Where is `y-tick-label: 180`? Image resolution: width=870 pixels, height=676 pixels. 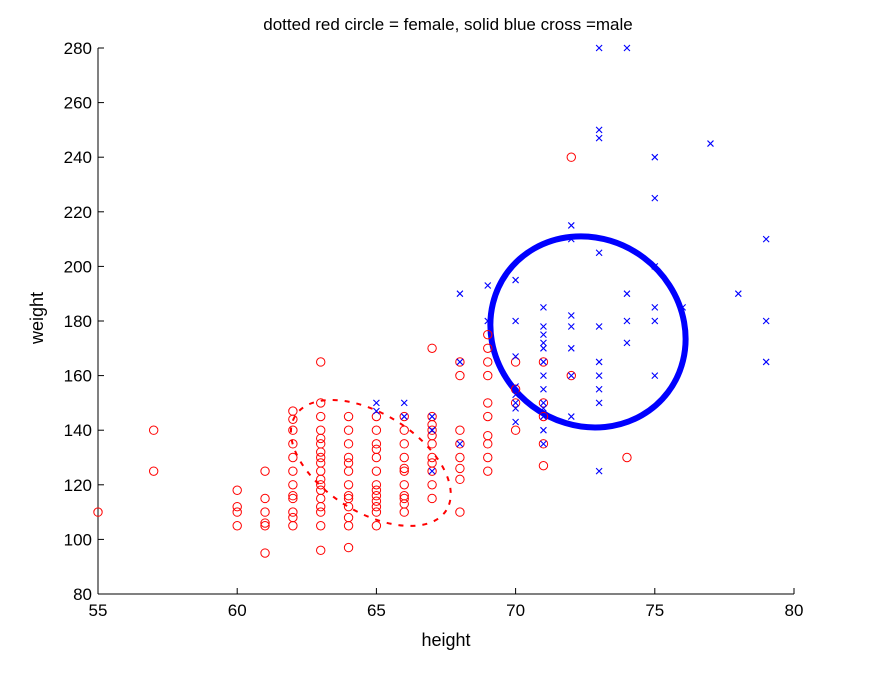
y-tick-label: 180 is located at coordinates (78, 321).